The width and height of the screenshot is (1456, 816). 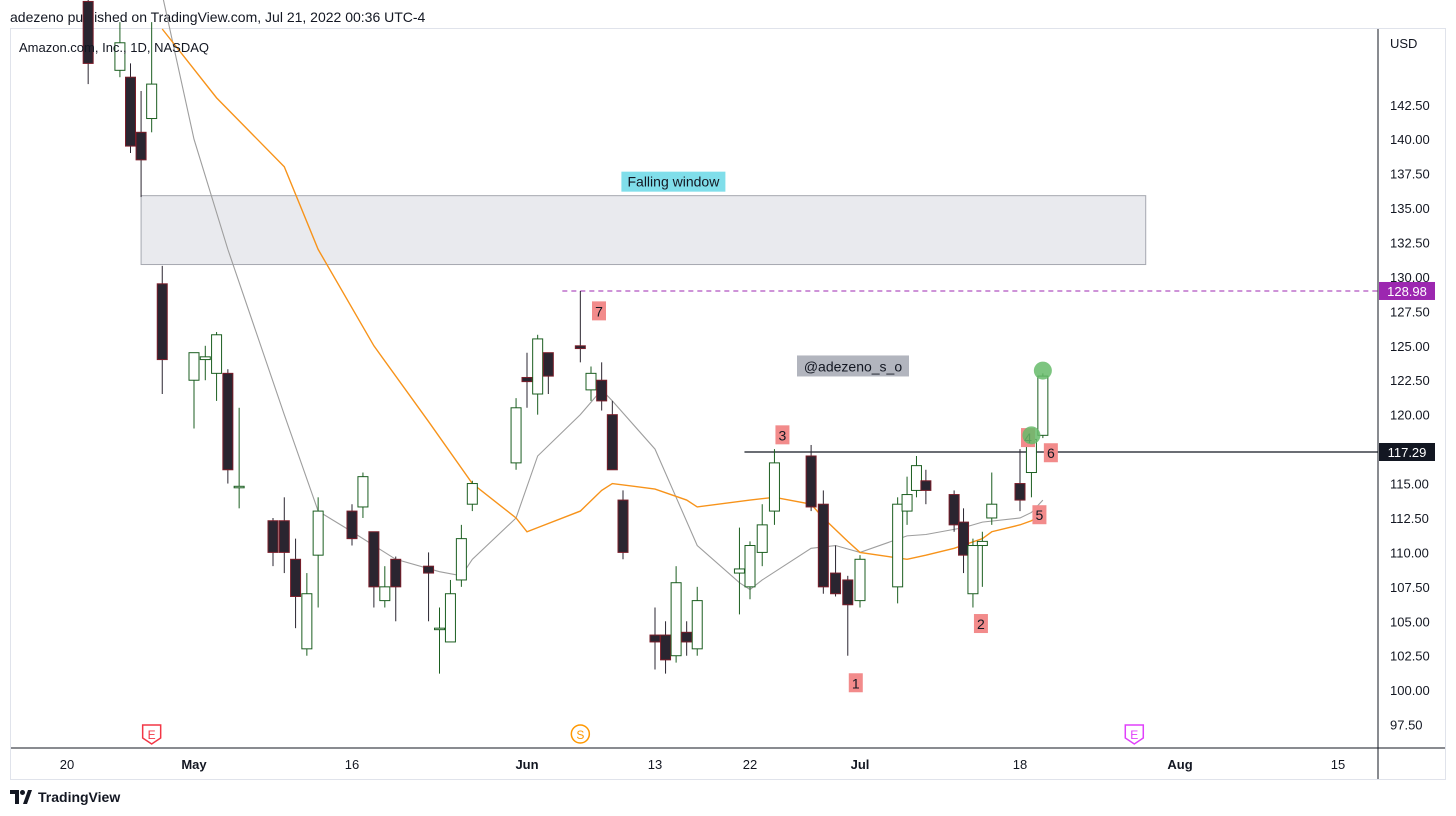 I want to click on falling-window-box, so click(x=643, y=230).